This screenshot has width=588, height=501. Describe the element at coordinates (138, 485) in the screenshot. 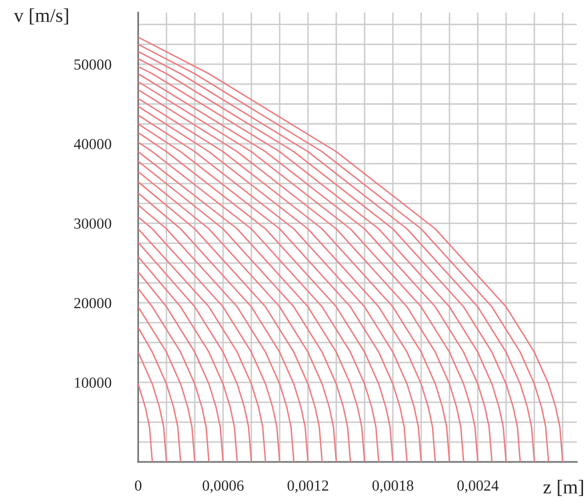

I see `x-tick-label: 0` at that location.